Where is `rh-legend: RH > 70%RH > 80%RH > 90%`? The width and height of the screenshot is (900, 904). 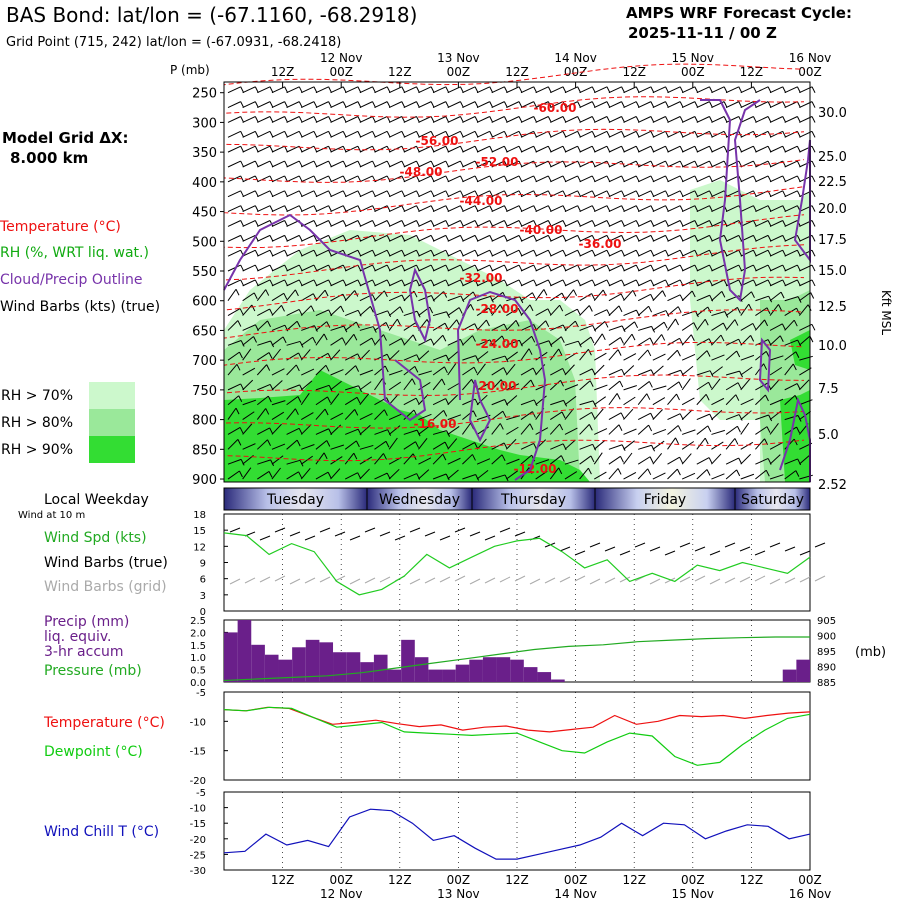
rh-legend: RH > 70%RH > 80%RH > 90% is located at coordinates (68, 422).